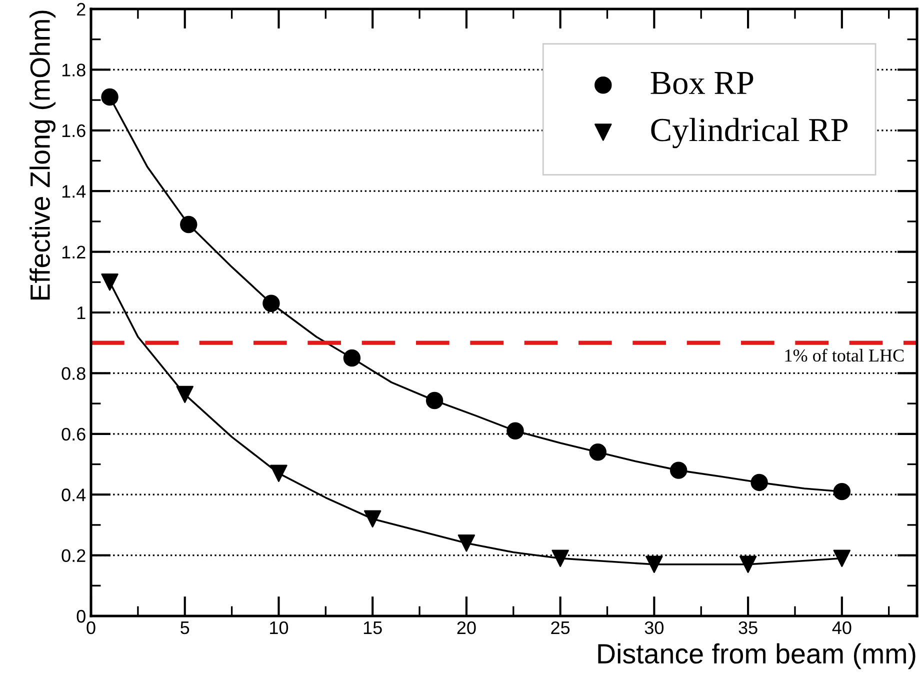 The width and height of the screenshot is (919, 677). What do you see at coordinates (74, 555) in the screenshot?
I see `y-tick-label: 0.2` at bounding box center [74, 555].